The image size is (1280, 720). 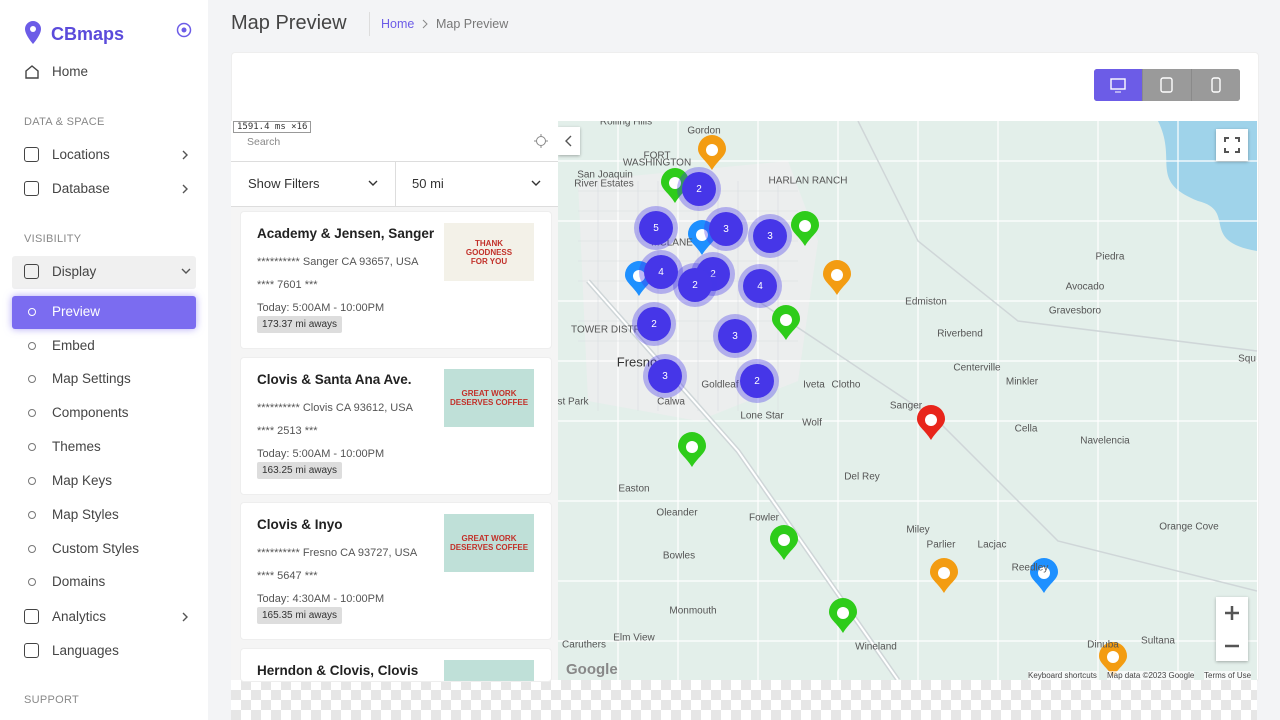 I want to click on store-image: THANK GOODNESS FOR YOU, so click(x=489, y=252).